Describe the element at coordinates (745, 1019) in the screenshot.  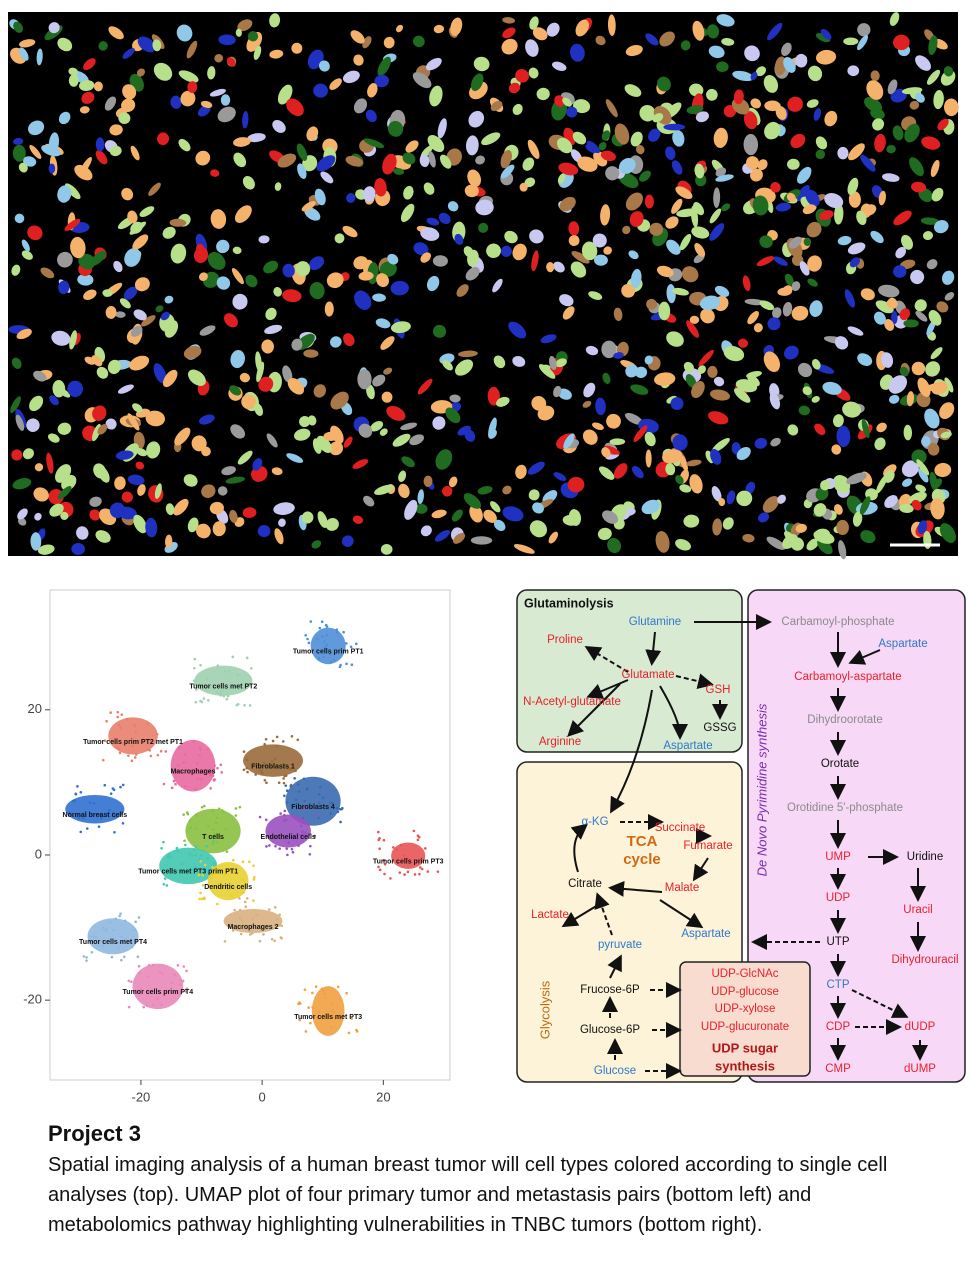
I see `udp-sugar-box` at that location.